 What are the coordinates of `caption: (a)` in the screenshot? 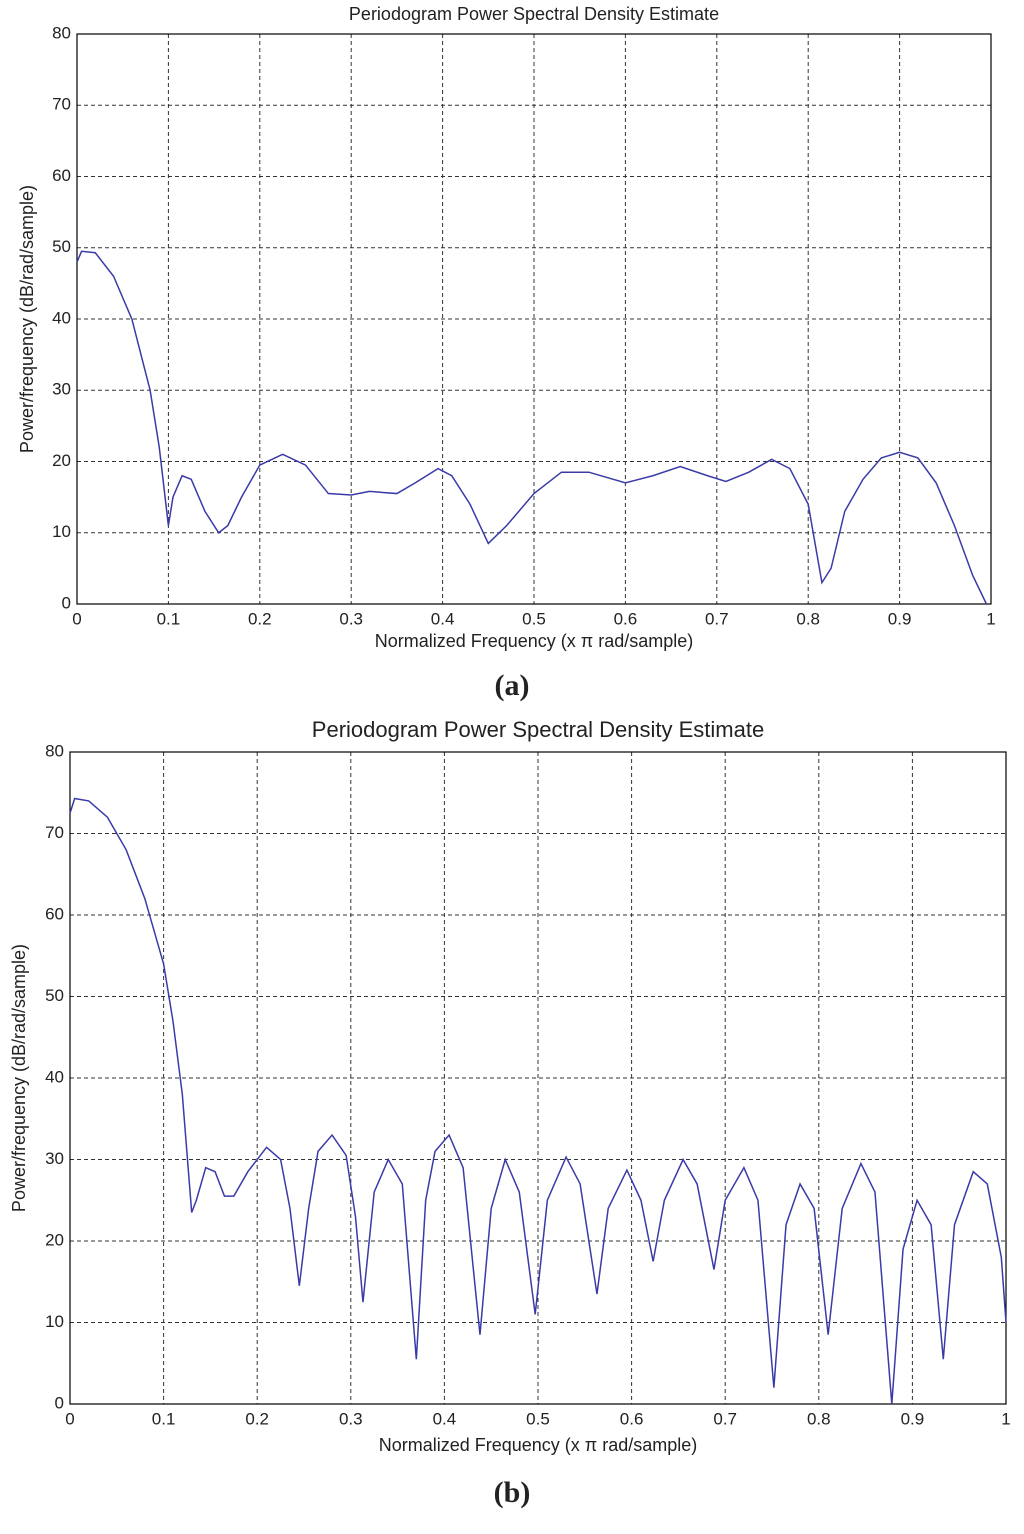 It's located at (512, 685).